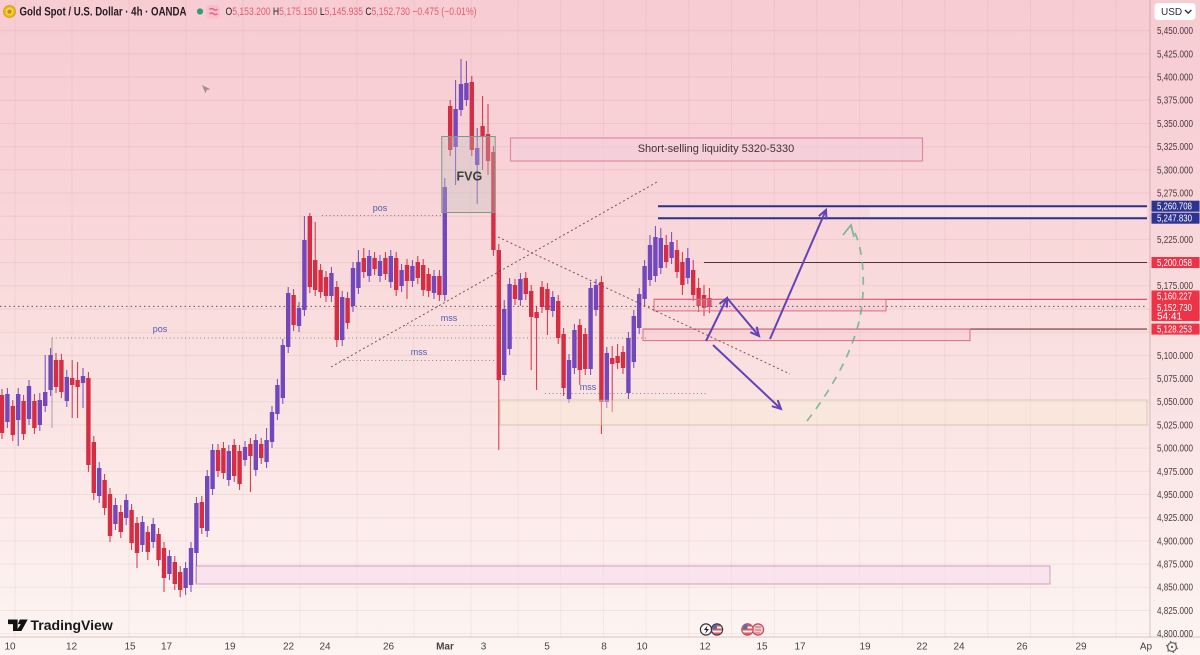 This screenshot has width=1200, height=655. Describe the element at coordinates (1175, 541) in the screenshot. I see `svg-text: 4,900.000` at that location.